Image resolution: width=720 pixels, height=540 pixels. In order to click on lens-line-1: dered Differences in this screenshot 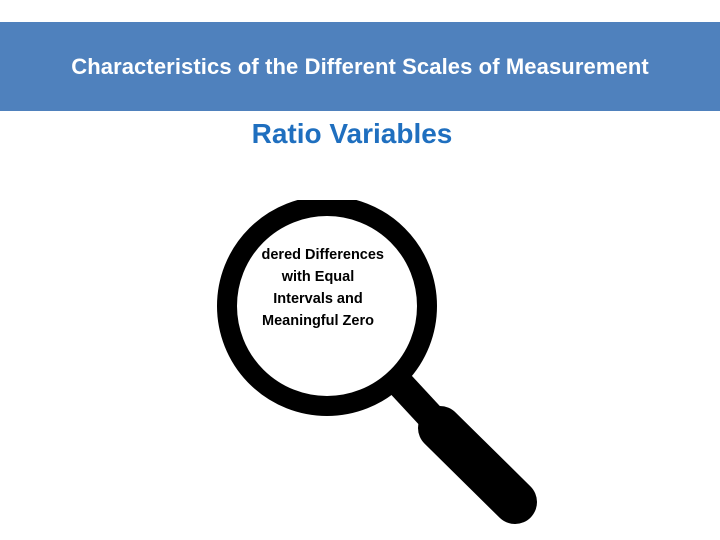, I will do `click(323, 255)`.